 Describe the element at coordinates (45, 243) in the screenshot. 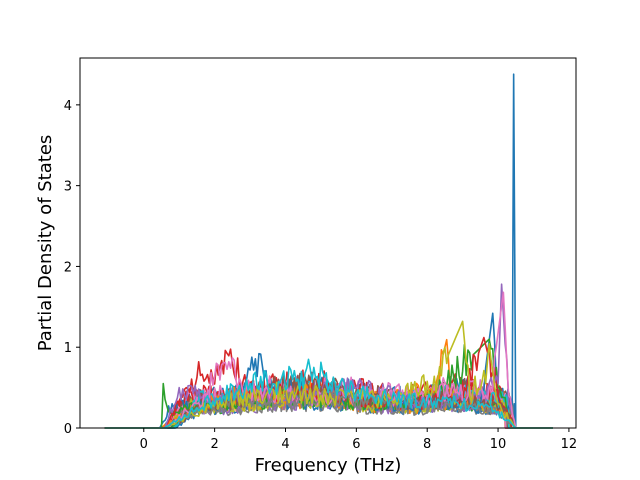

I see `y-axis-label: Partial Density of States` at that location.